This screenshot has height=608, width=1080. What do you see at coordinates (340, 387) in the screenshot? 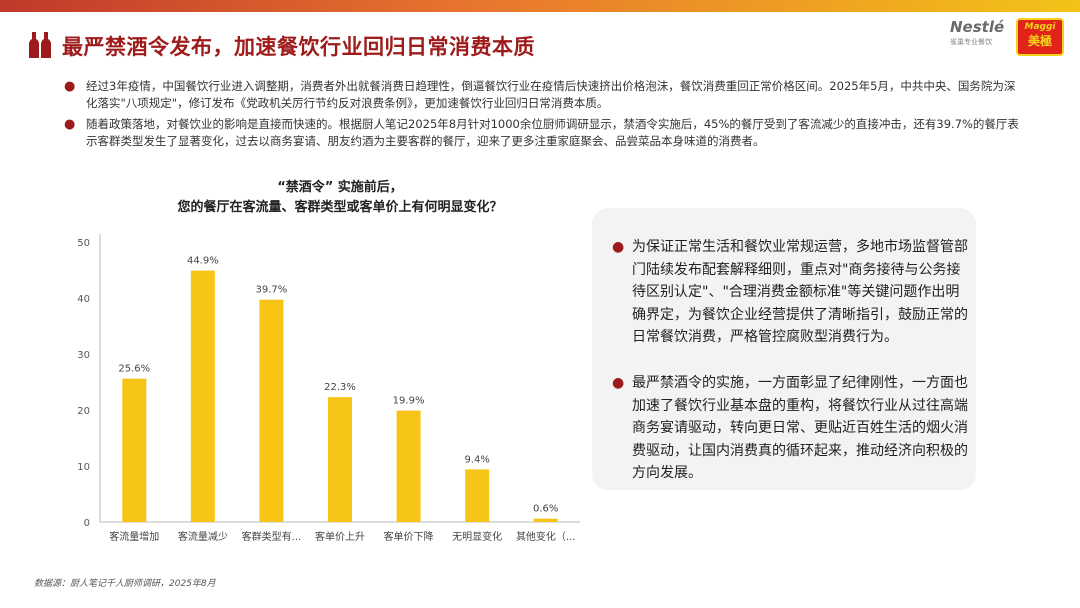
I see `bar-value-label: 22.3%` at bounding box center [340, 387].